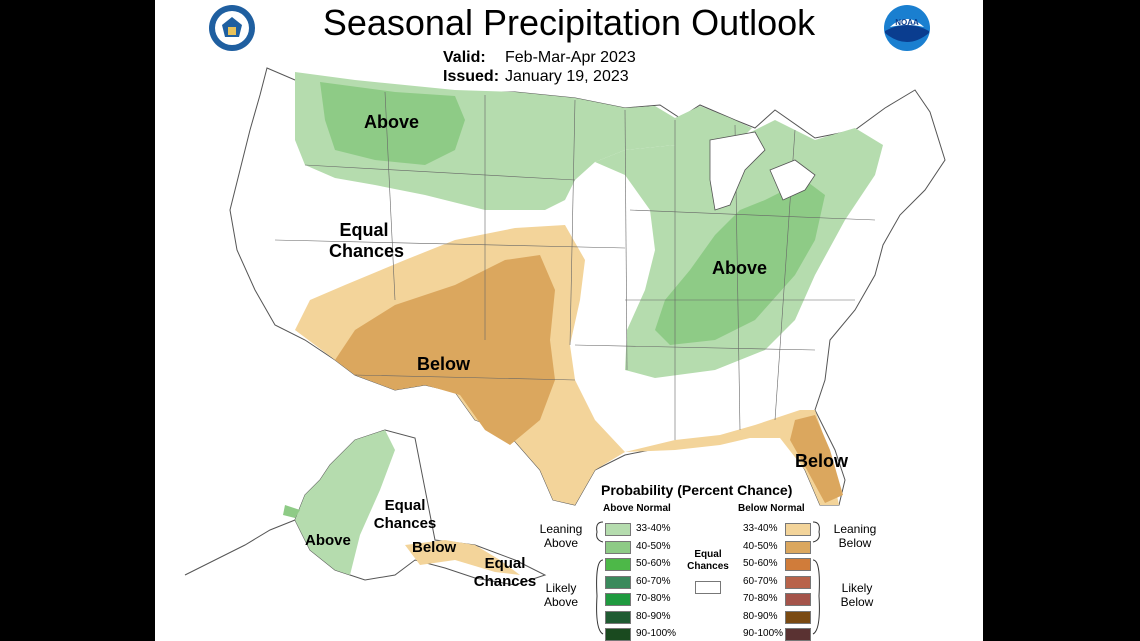 The image size is (1140, 641). What do you see at coordinates (291, 511) in the screenshot?
I see `alaska-west-island` at bounding box center [291, 511].